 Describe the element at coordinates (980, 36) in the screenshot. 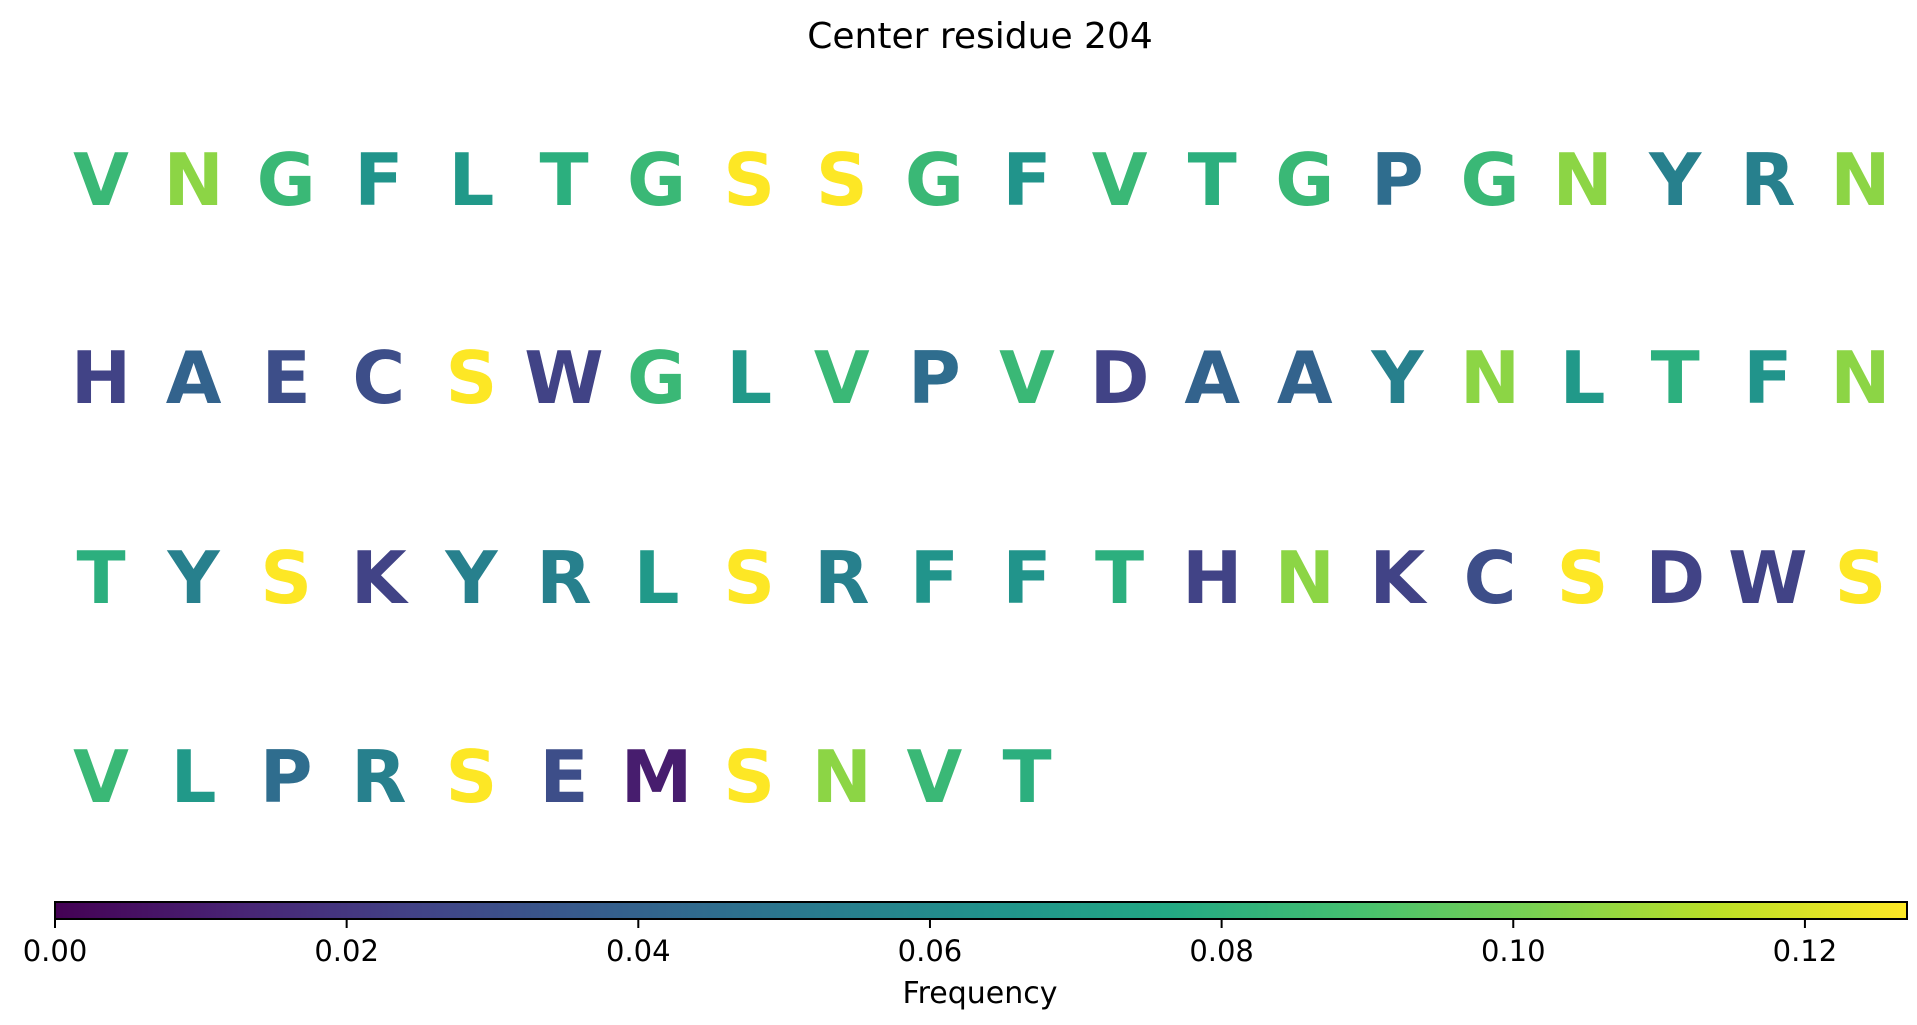

I see `chart-title: Center residue 204` at that location.